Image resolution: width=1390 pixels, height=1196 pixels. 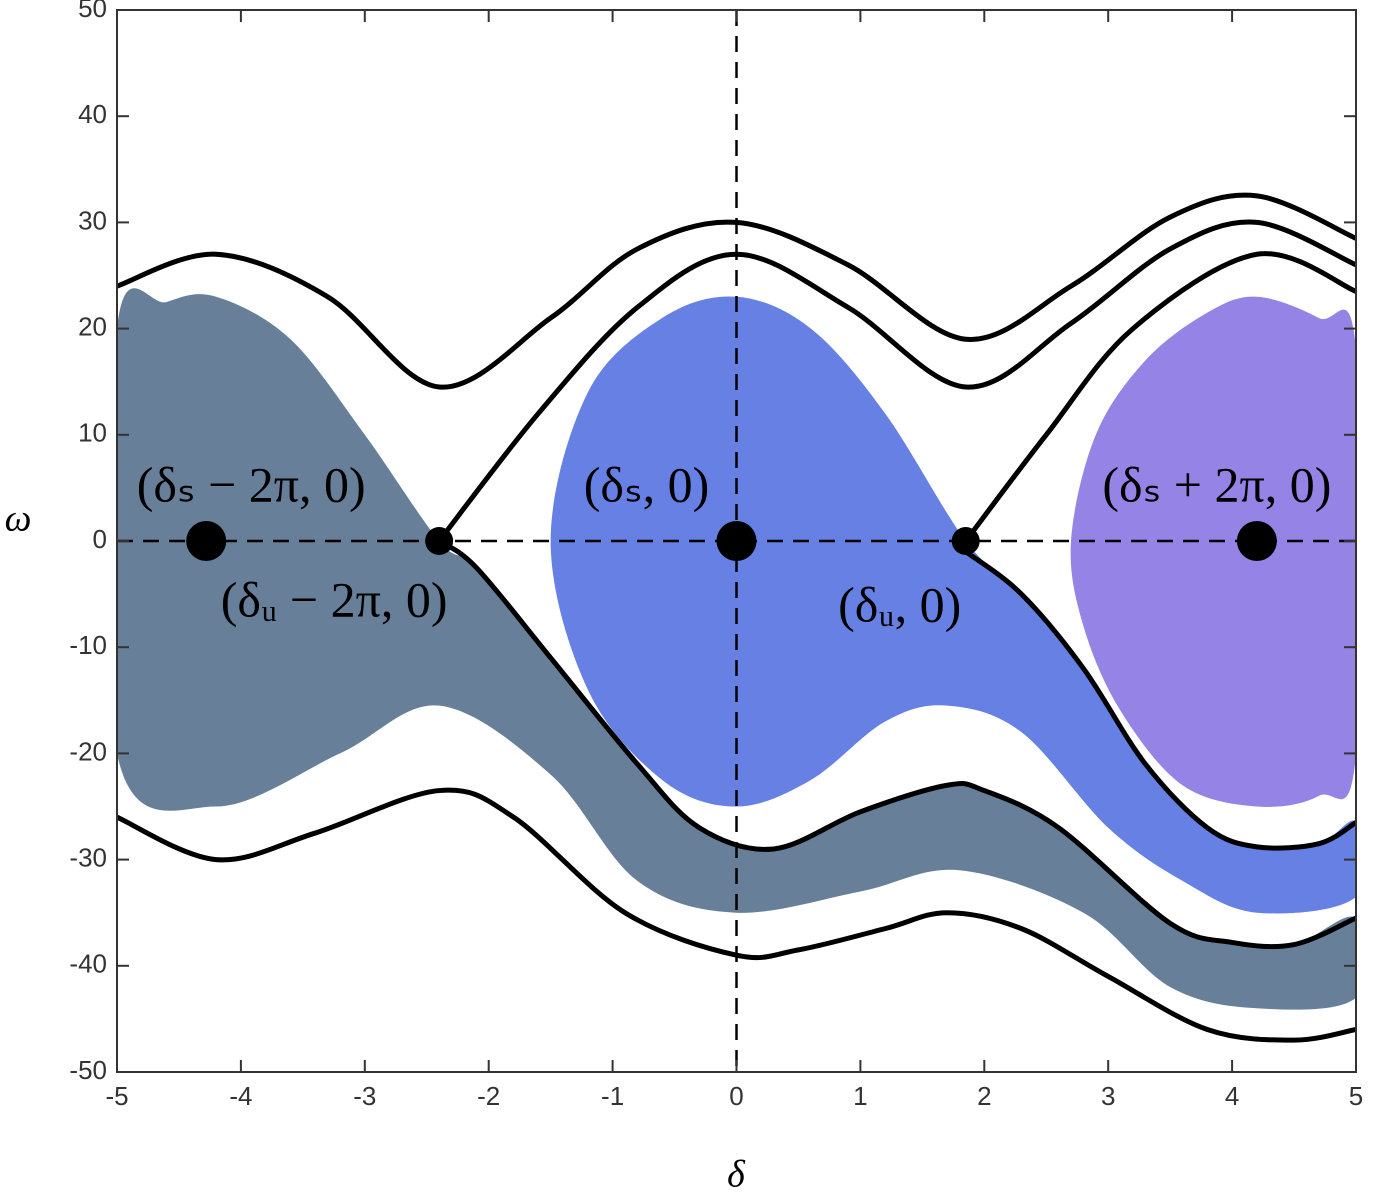 What do you see at coordinates (334, 599) in the screenshot?
I see `point-label: (δᵤ − 2π, 0)` at bounding box center [334, 599].